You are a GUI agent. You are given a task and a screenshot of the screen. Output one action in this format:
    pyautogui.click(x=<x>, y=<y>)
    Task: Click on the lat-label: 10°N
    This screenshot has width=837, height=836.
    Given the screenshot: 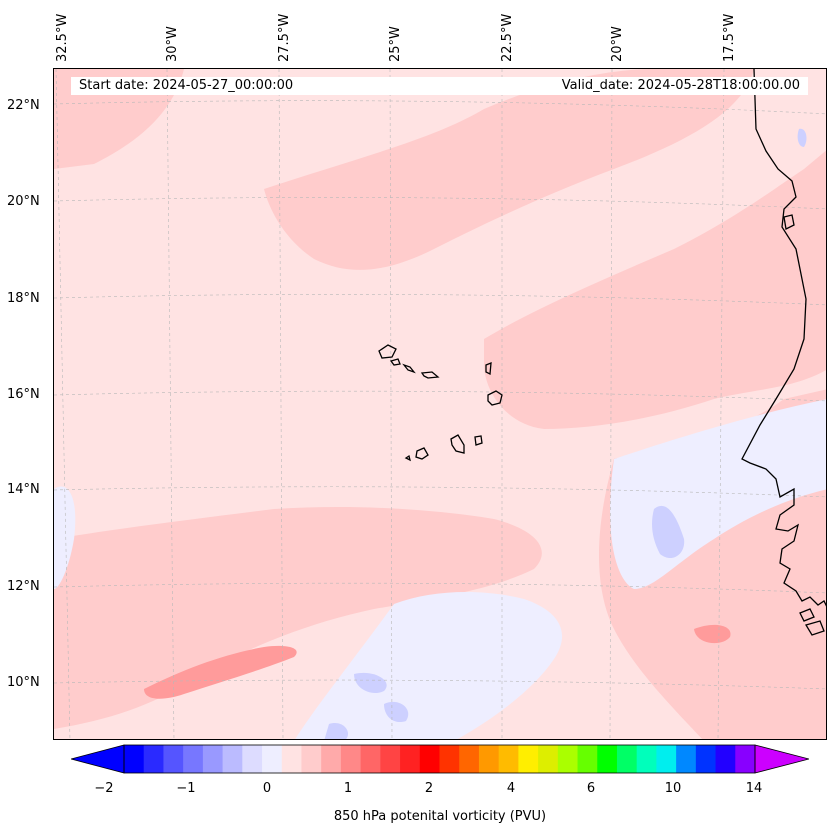 What is the action you would take?
    pyautogui.click(x=23, y=682)
    